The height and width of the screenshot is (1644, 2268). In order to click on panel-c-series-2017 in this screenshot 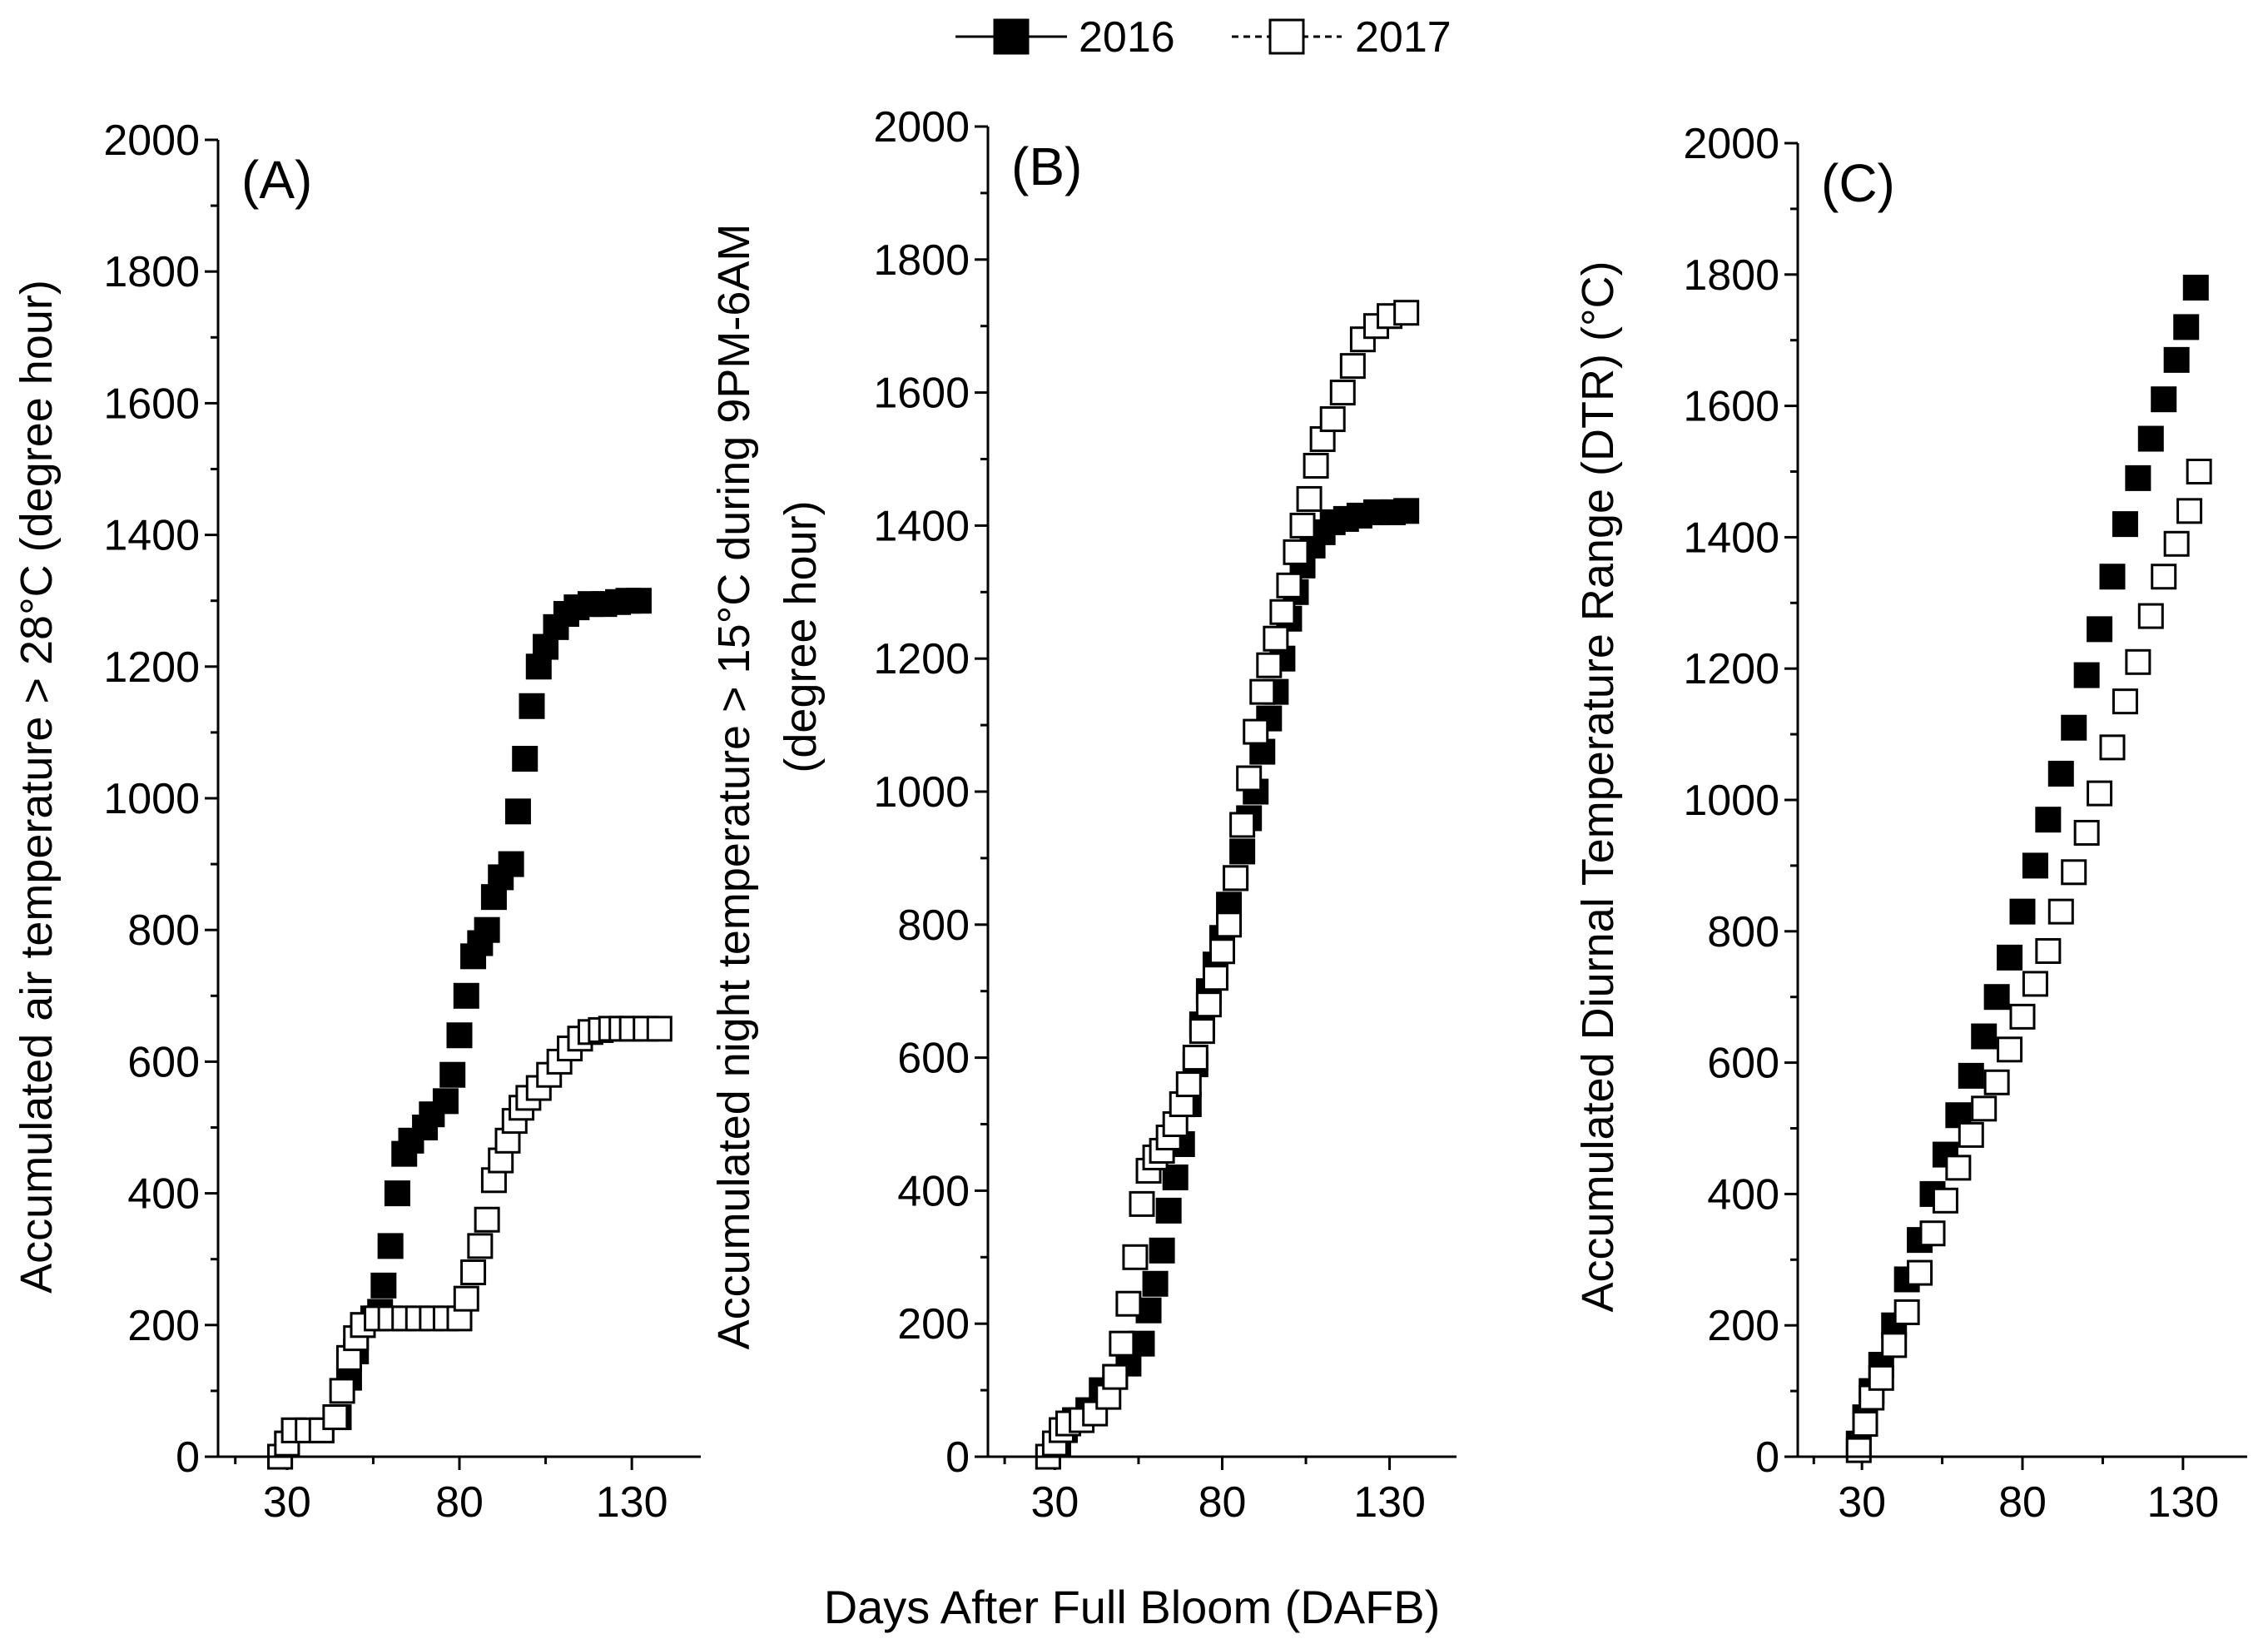, I will do `click(2028, 961)`.